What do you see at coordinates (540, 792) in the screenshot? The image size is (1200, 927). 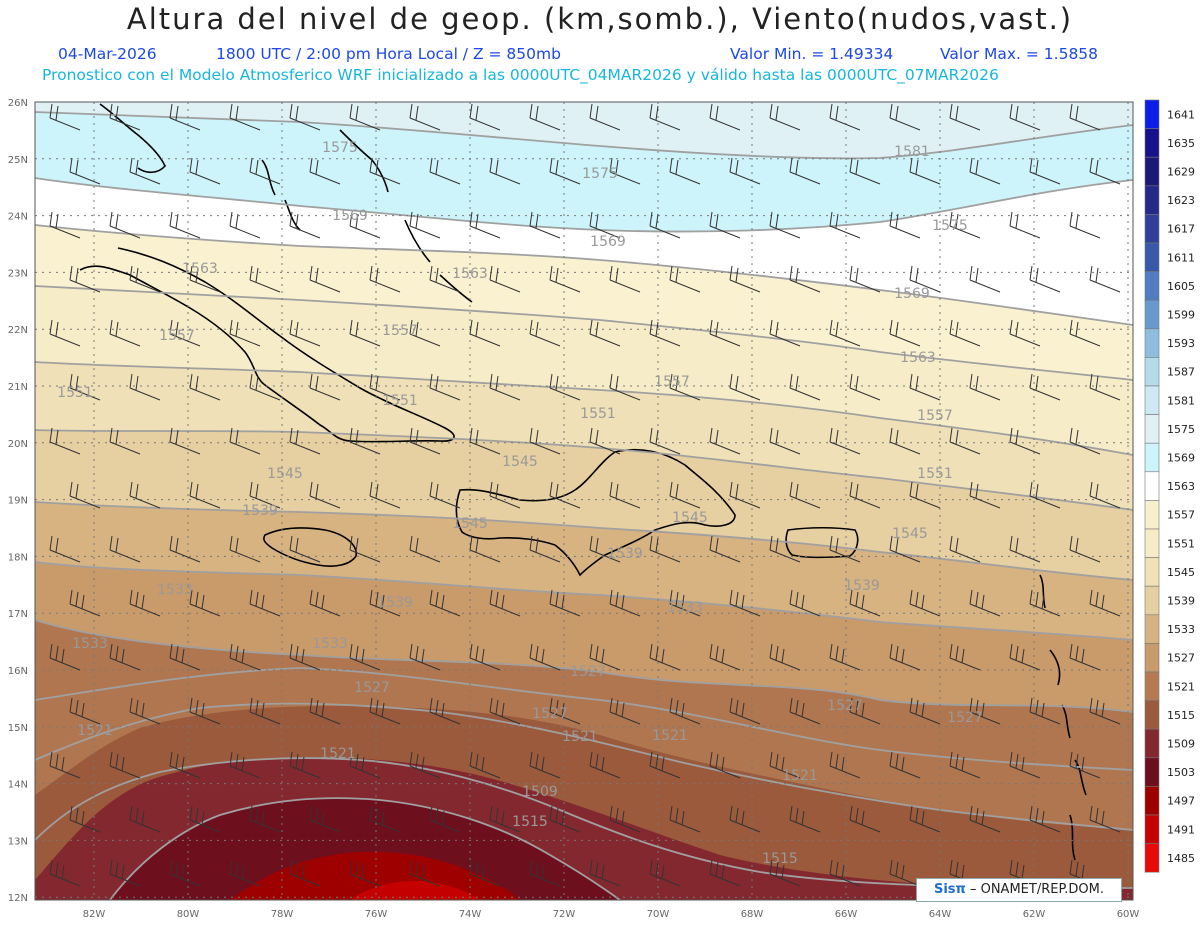 I see `contour-label: 1509` at bounding box center [540, 792].